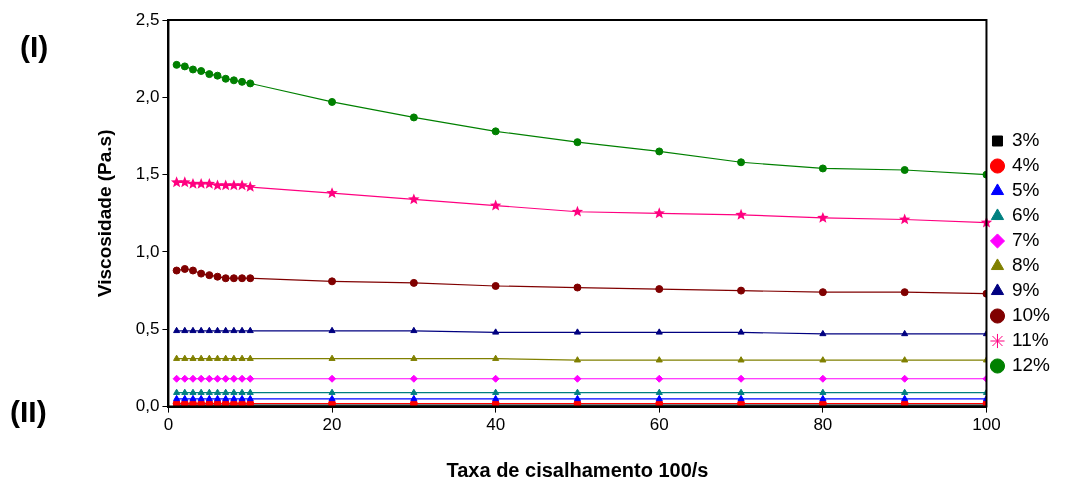 Image resolution: width=1070 pixels, height=497 pixels. What do you see at coordinates (104, 213) in the screenshot?
I see `y-axis-title: Viscosidade (Pa.s)` at bounding box center [104, 213].